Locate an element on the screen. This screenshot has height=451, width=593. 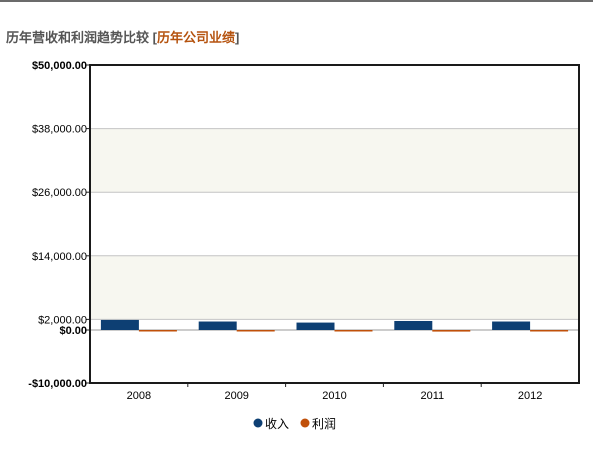
y-tick-label: $14,000.00 is located at coordinates (59, 257).